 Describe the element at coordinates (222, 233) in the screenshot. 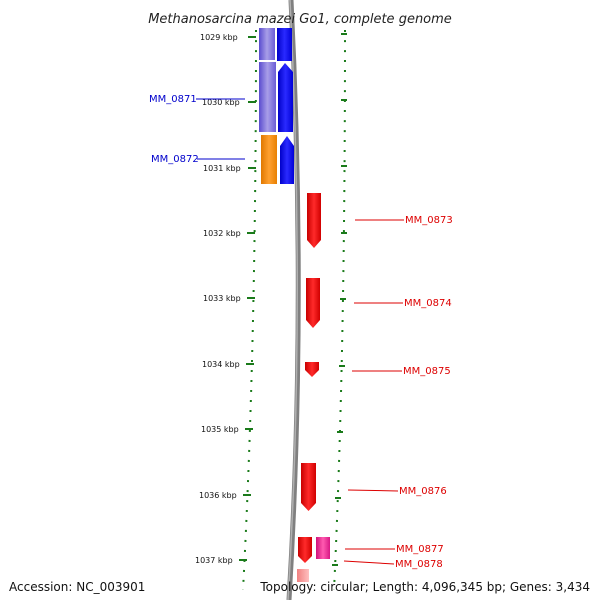

I see `tick-label-1032: 1032 kbp` at that location.